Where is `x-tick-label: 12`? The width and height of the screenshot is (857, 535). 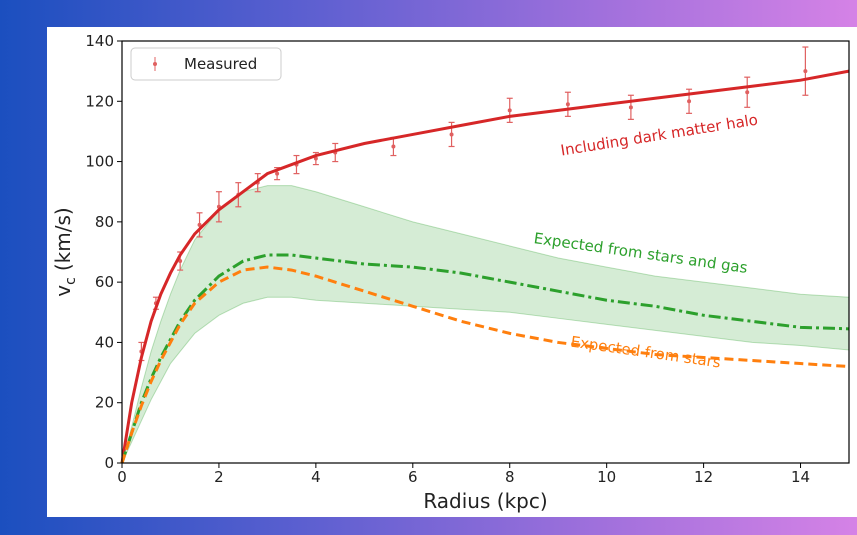 x-tick-label: 12 is located at coordinates (703, 477).